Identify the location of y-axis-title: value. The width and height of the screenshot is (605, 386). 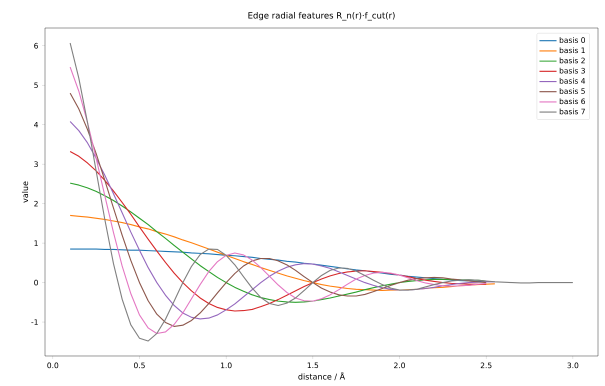
(25, 192).